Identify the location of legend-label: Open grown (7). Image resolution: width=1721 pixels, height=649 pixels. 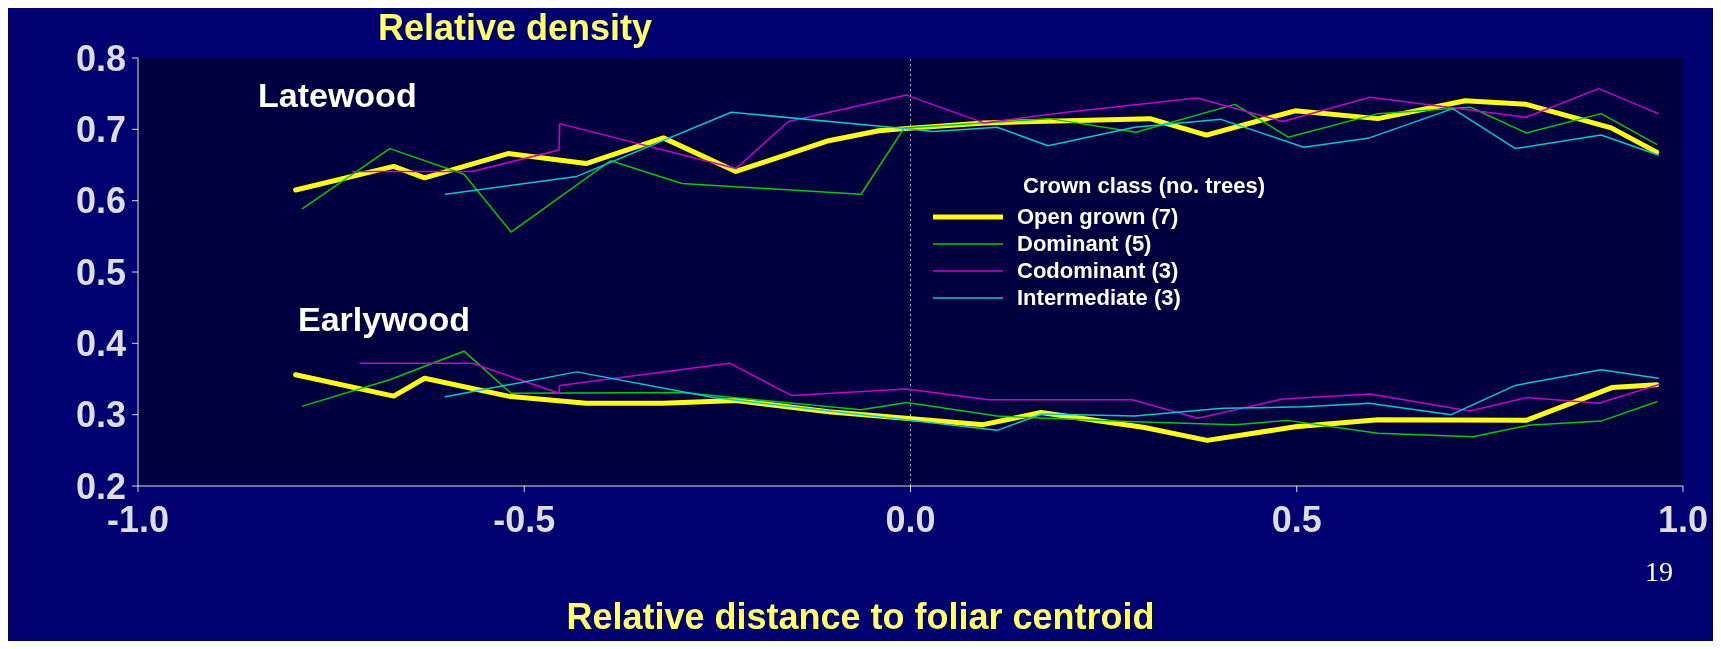
(1098, 216).